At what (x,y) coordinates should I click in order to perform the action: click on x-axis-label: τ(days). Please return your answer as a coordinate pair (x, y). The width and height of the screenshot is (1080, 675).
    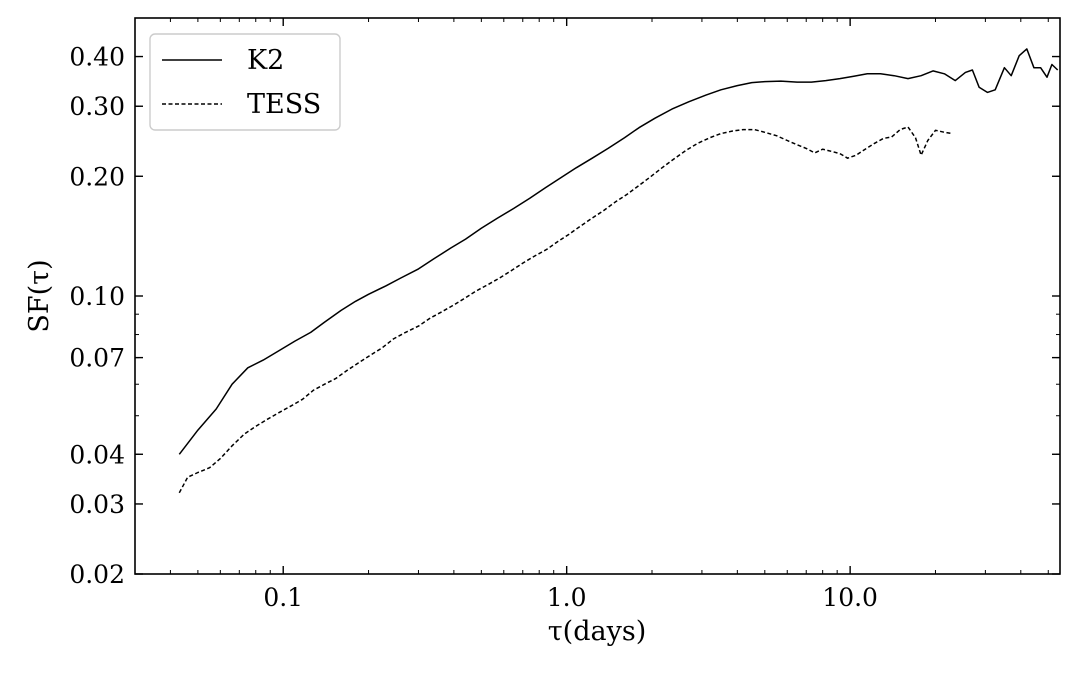
    Looking at the image, I should click on (597, 631).